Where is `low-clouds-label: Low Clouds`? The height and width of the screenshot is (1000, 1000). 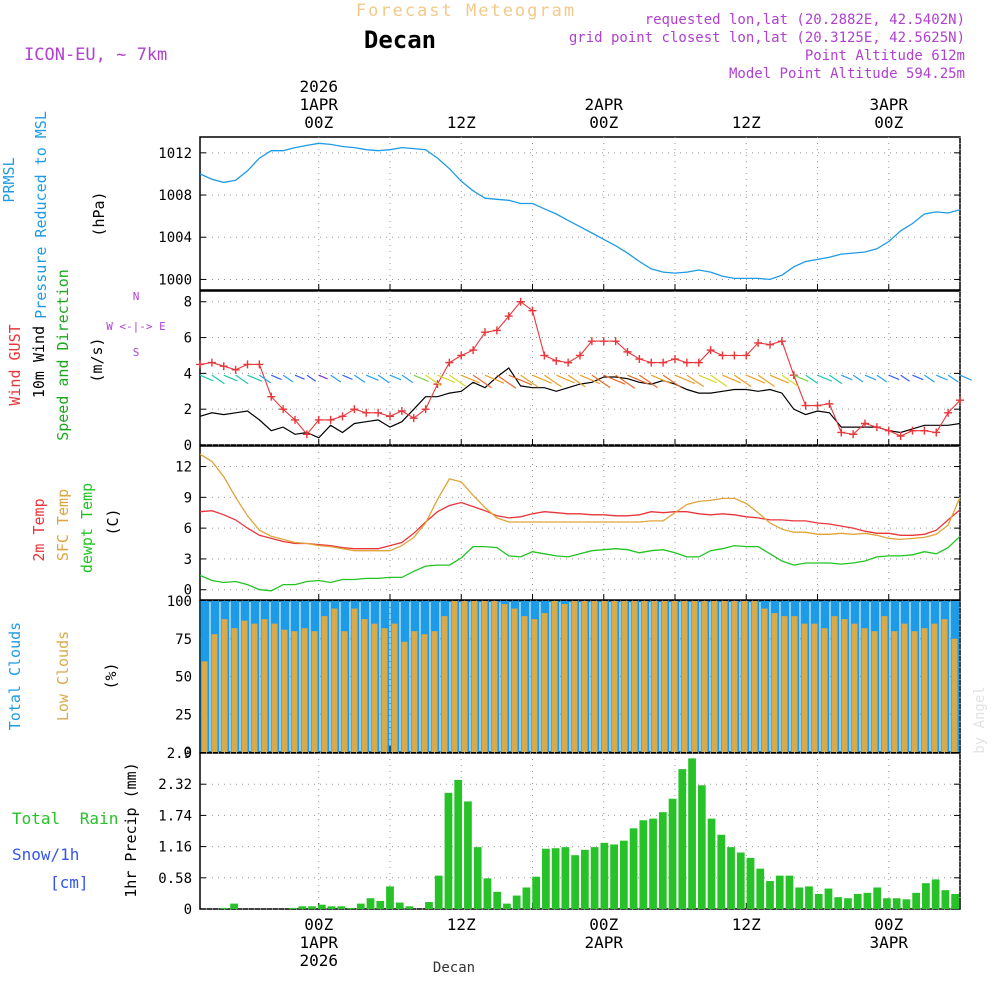 low-clouds-label: Low Clouds is located at coordinates (63, 676).